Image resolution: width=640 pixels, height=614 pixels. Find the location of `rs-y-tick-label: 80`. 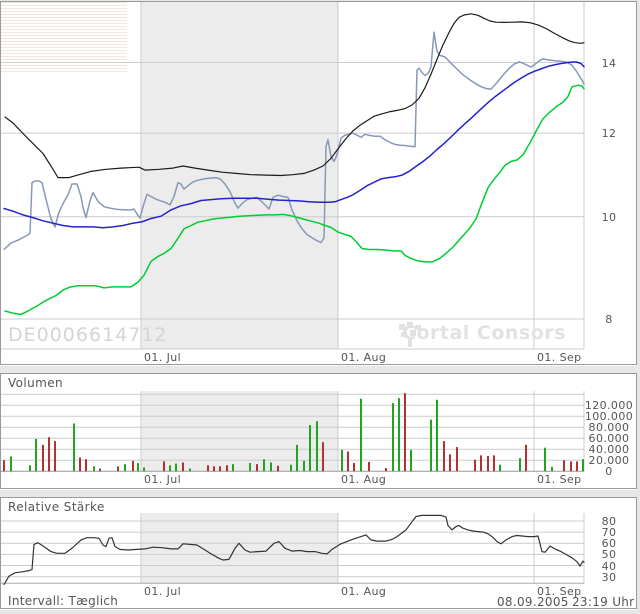

rs-y-tick-label: 80 is located at coordinates (609, 521).